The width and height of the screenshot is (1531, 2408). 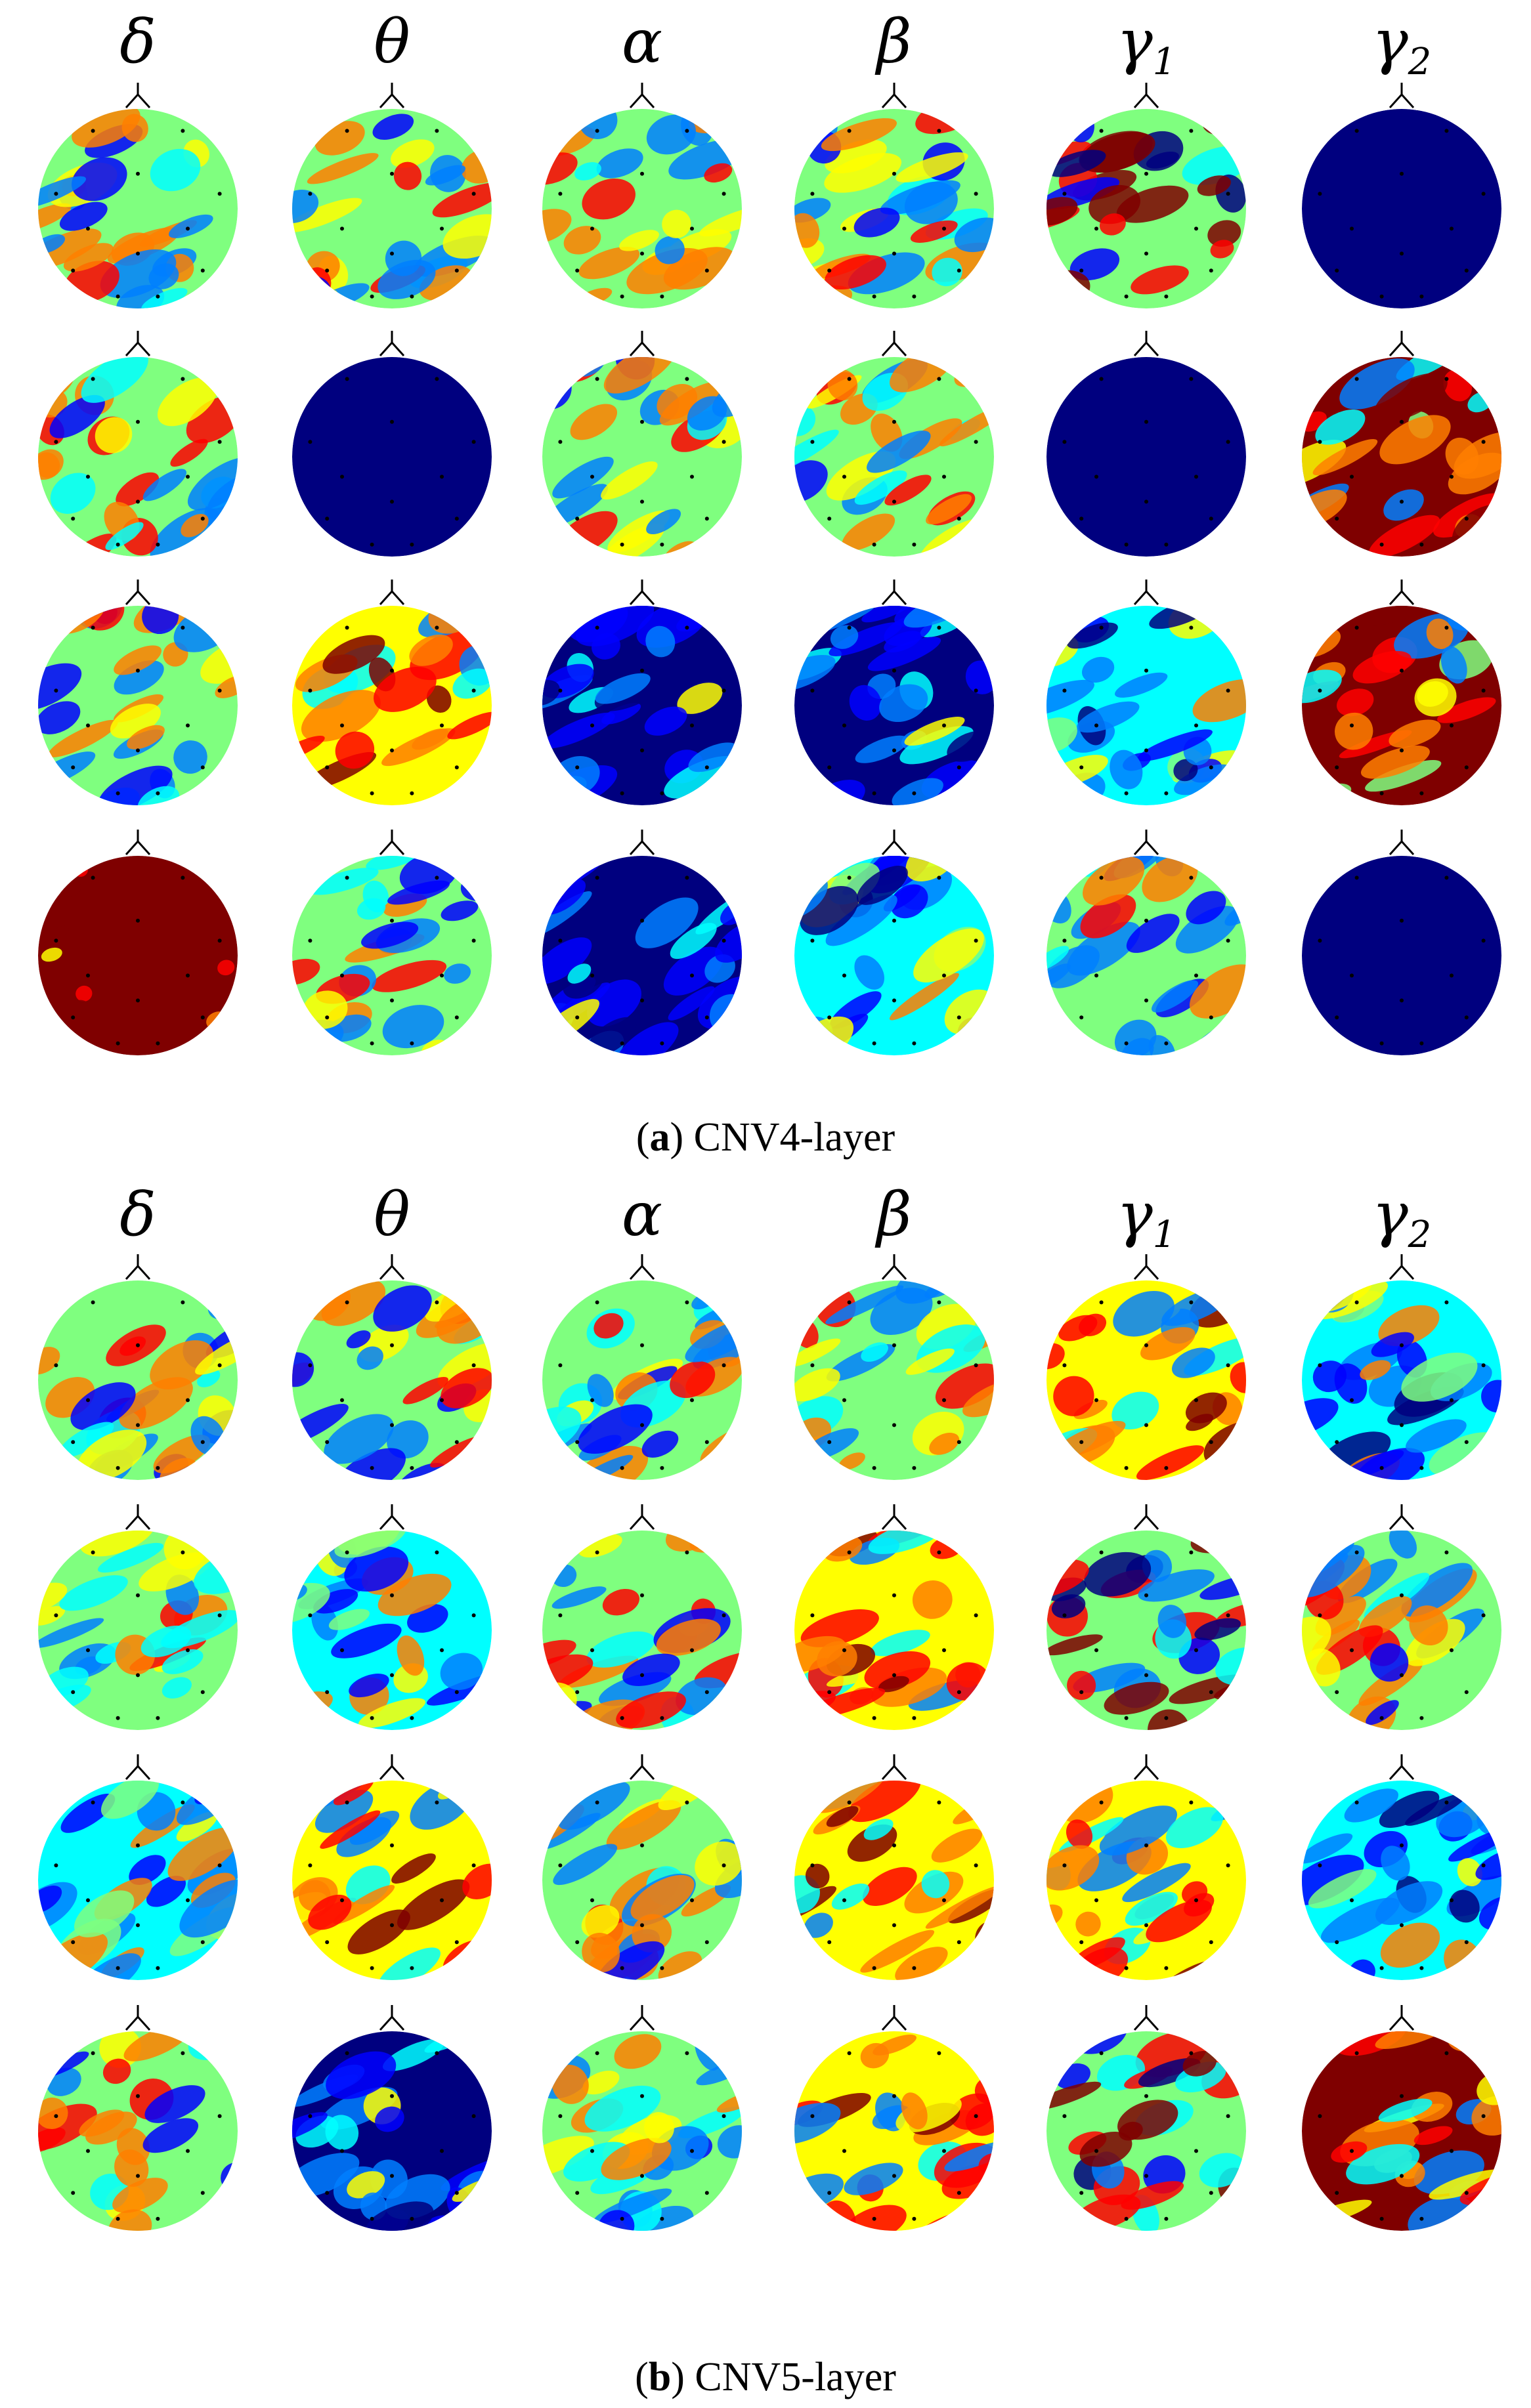 I want to click on topomap-a-r3-c3, so click(x=642, y=692).